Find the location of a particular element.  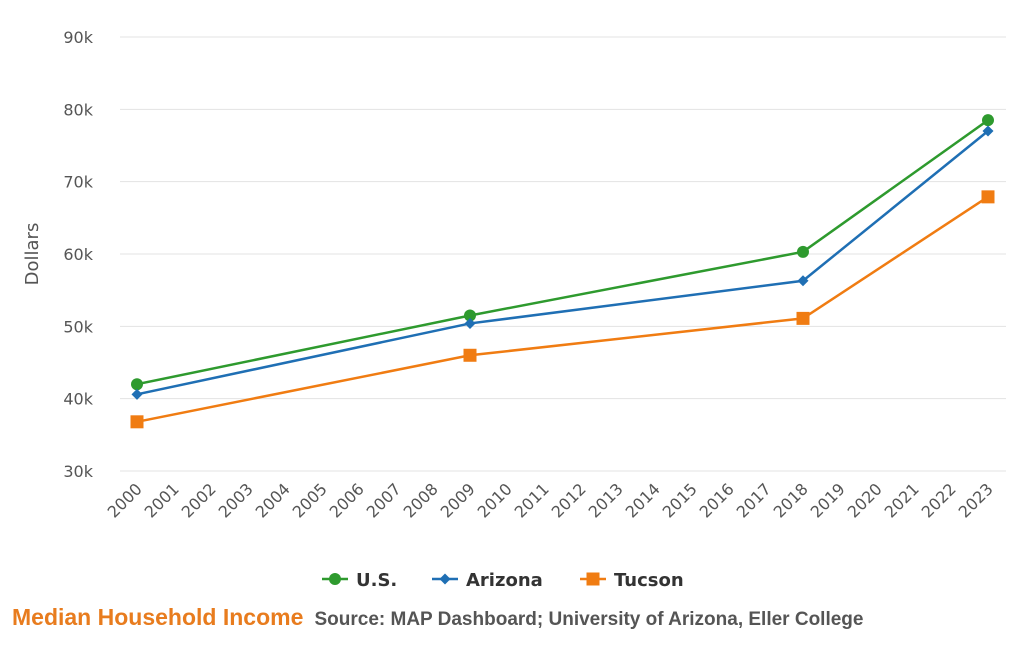

x-tick-label: 2014 is located at coordinates (643, 500).